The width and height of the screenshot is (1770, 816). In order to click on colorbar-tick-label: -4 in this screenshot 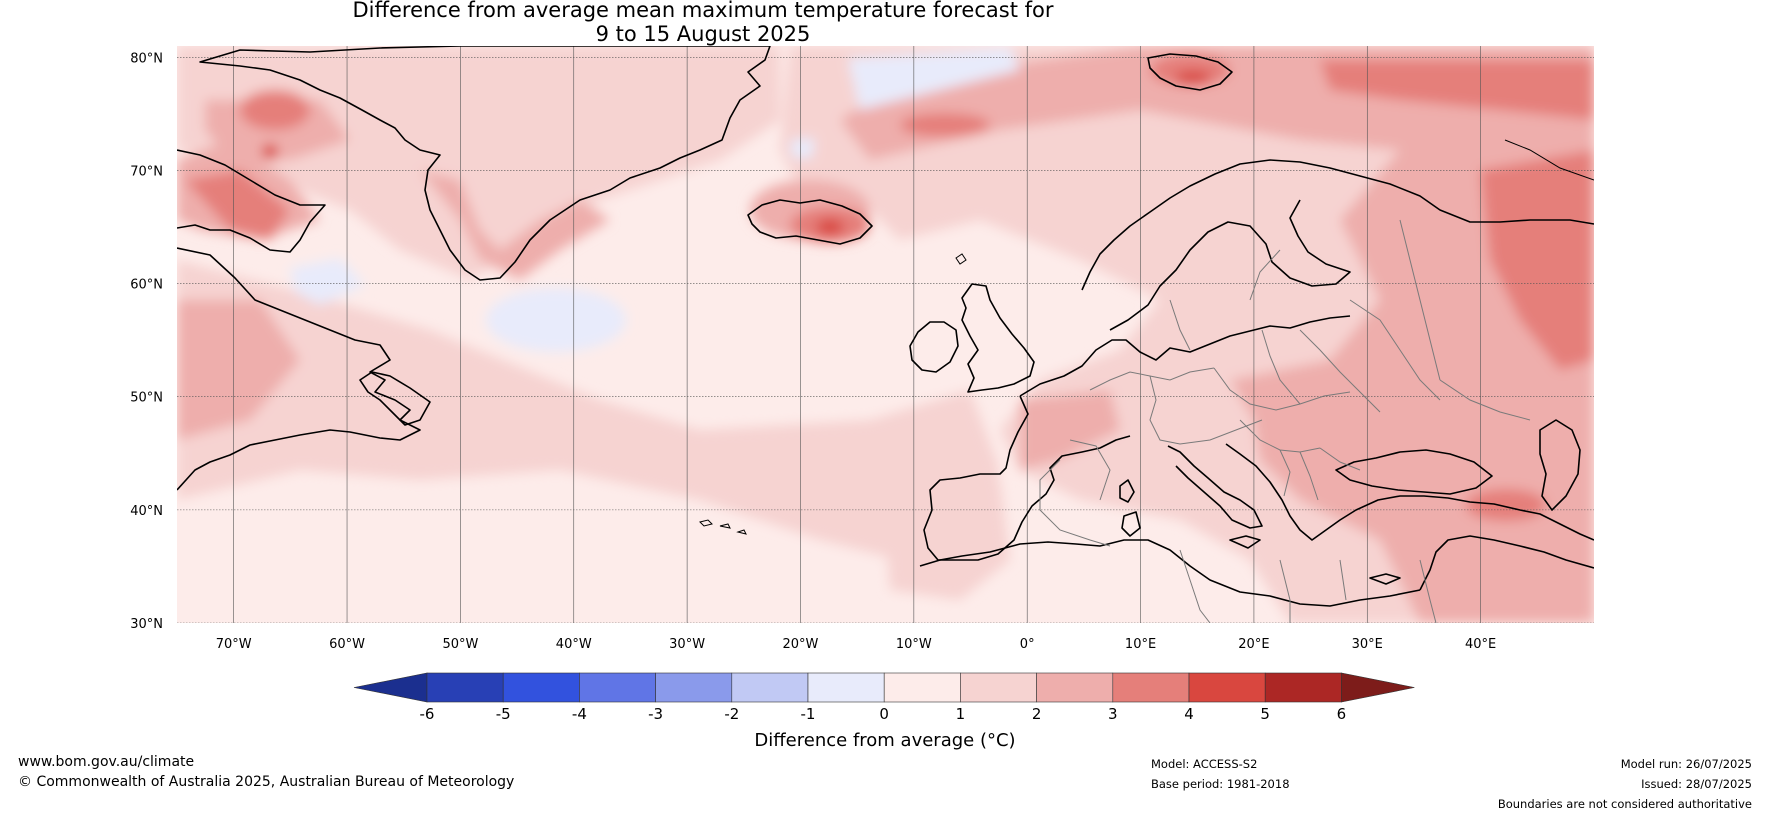, I will do `click(579, 714)`.